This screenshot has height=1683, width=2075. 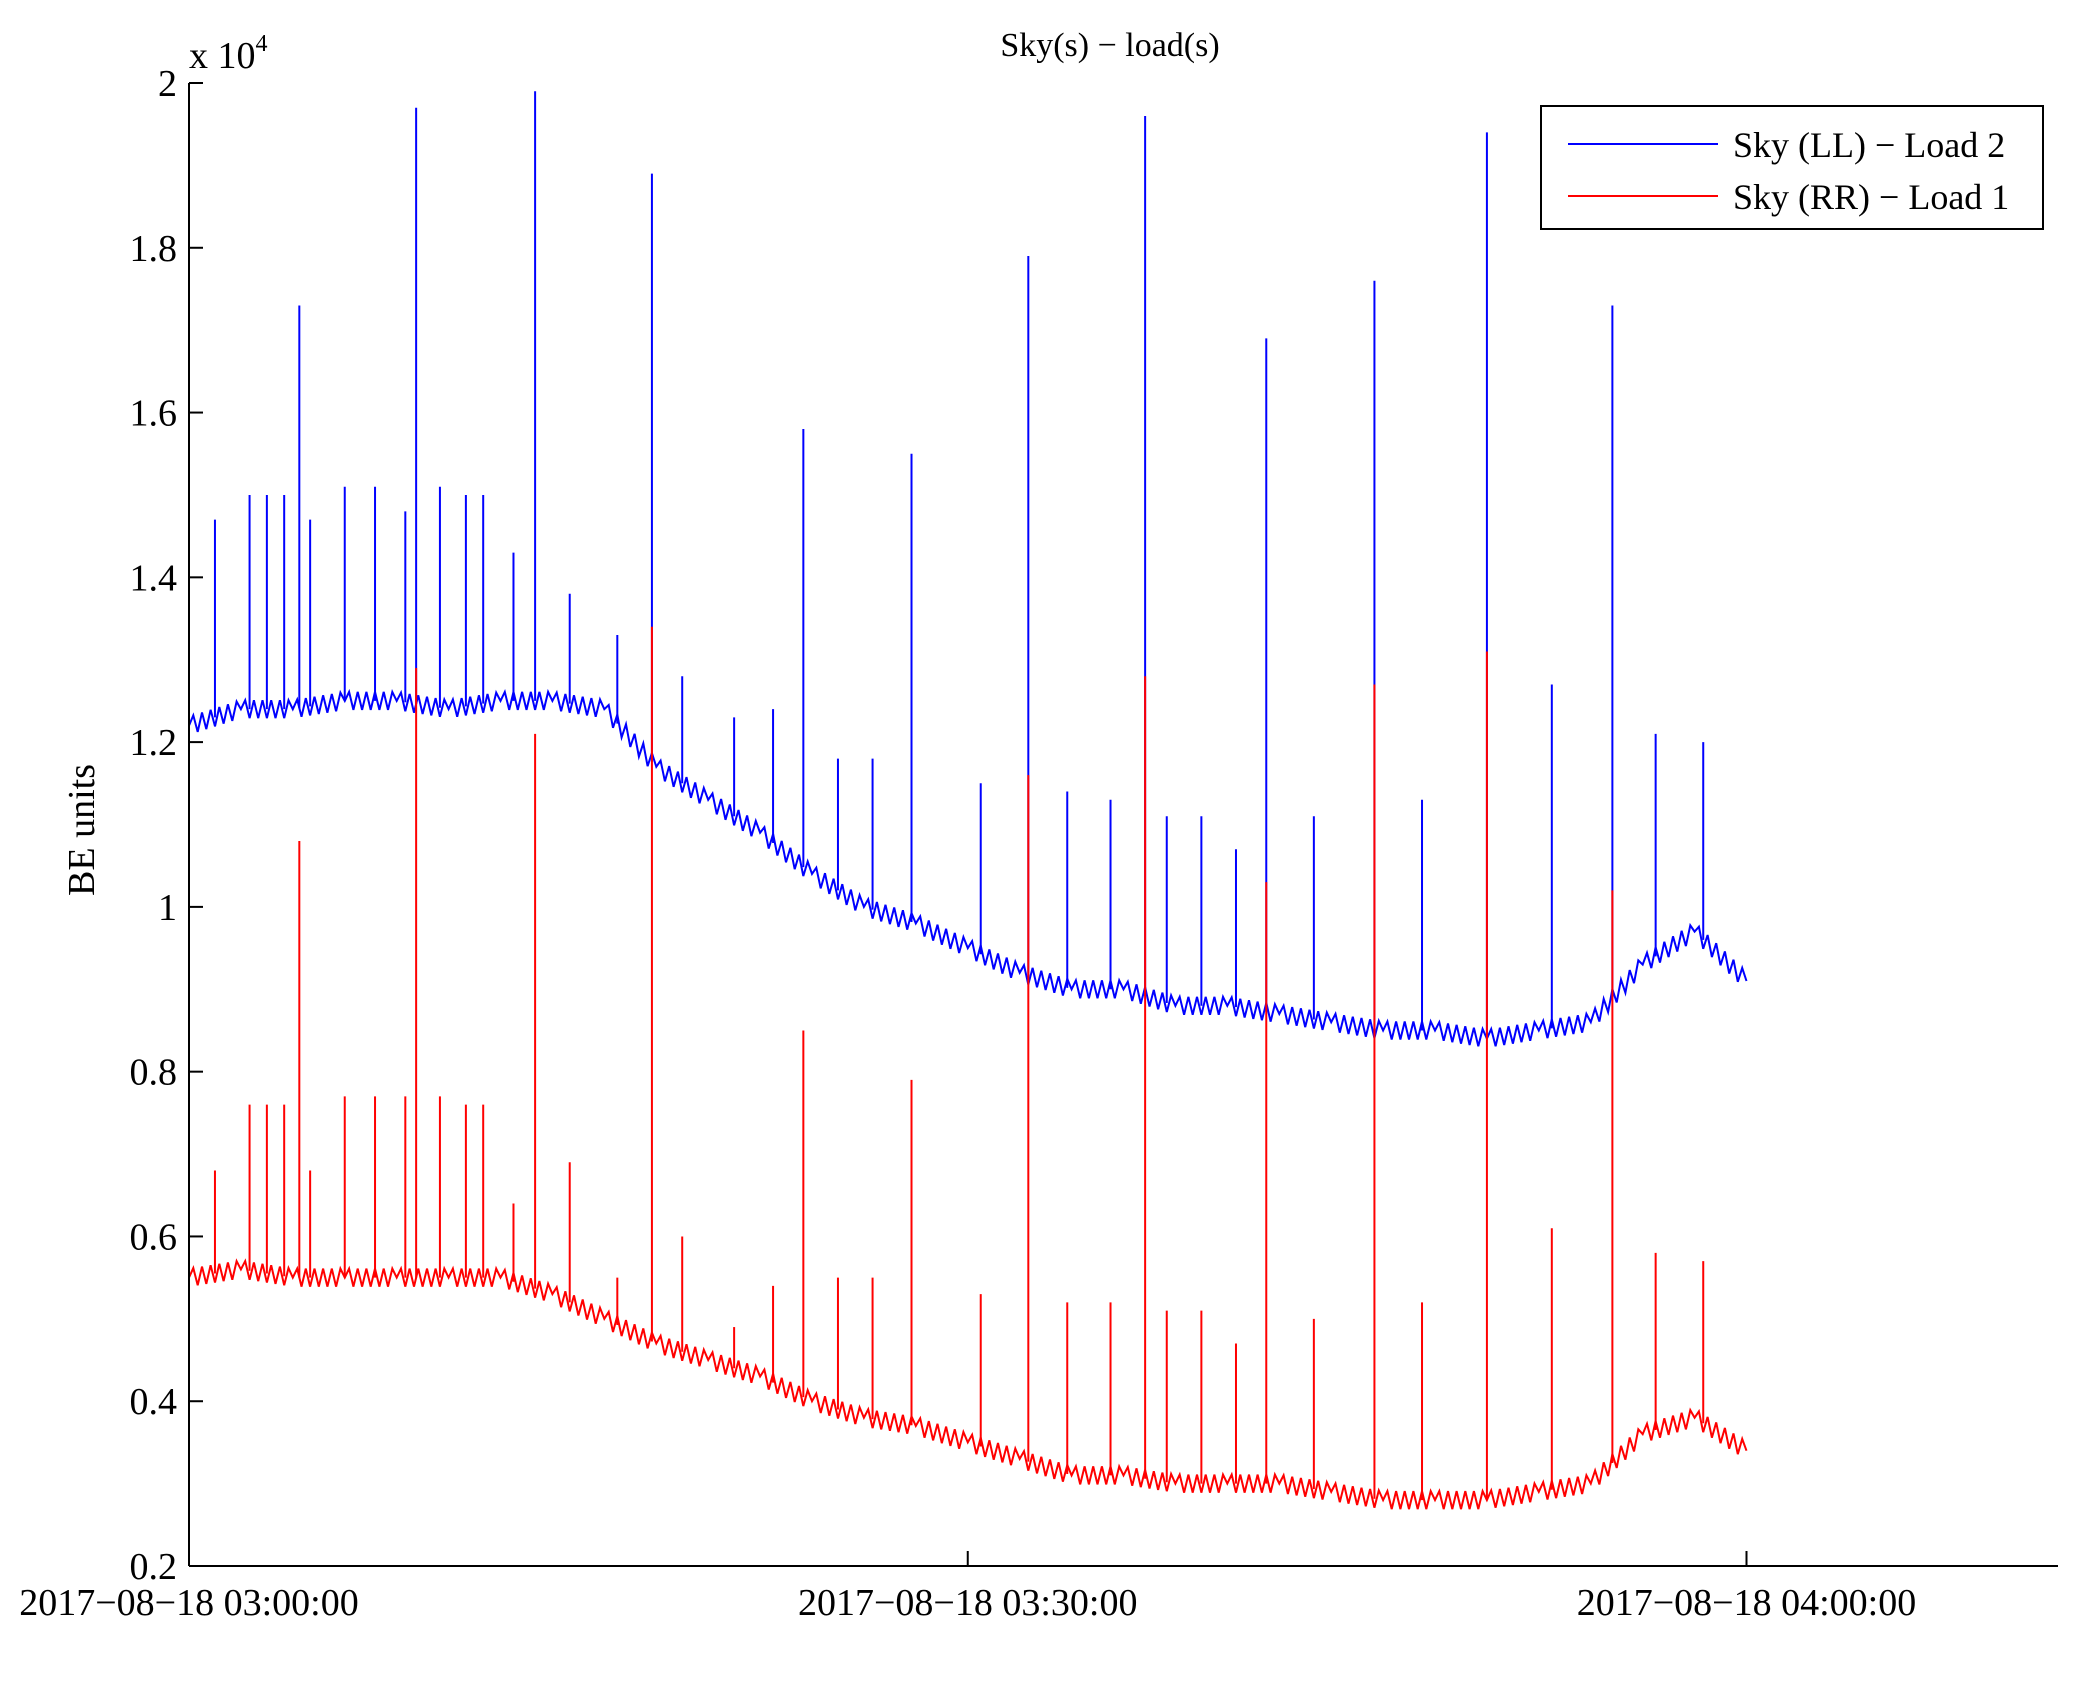 What do you see at coordinates (154, 1237) in the screenshot?
I see `y-tick-label: 0.6` at bounding box center [154, 1237].